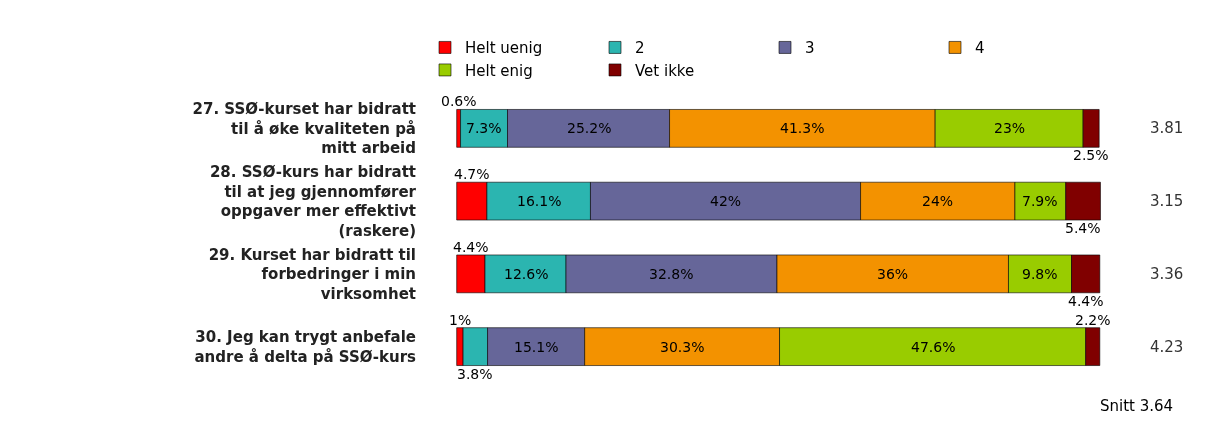  What do you see at coordinates (504, 48) in the screenshot?
I see `legend-label: Helt uenig` at bounding box center [504, 48].